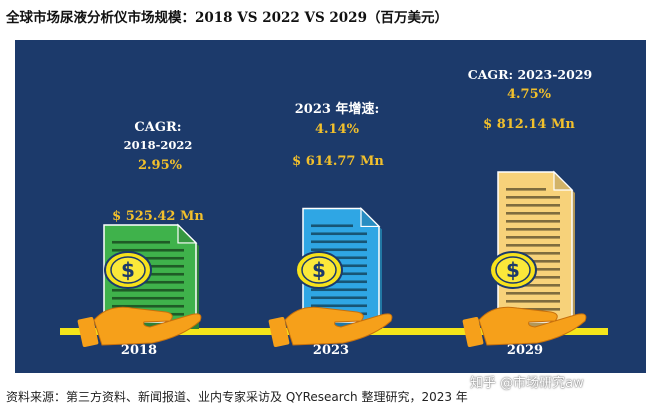 The height and width of the screenshot is (412, 670). What do you see at coordinates (139, 326) in the screenshot?
I see `hand-icon-2018` at bounding box center [139, 326].